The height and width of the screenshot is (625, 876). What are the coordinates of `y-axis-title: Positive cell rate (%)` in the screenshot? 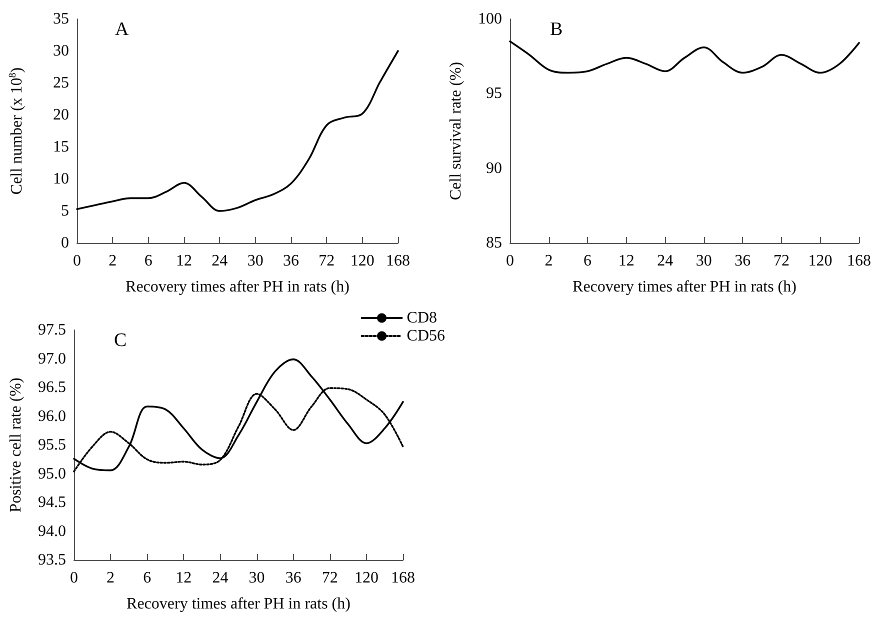 It's located at (16, 445).